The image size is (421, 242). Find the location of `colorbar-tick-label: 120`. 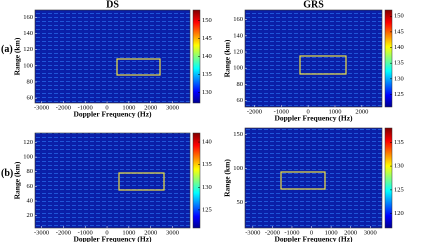

colorbar-tick-label: 120 is located at coordinates (399, 213).